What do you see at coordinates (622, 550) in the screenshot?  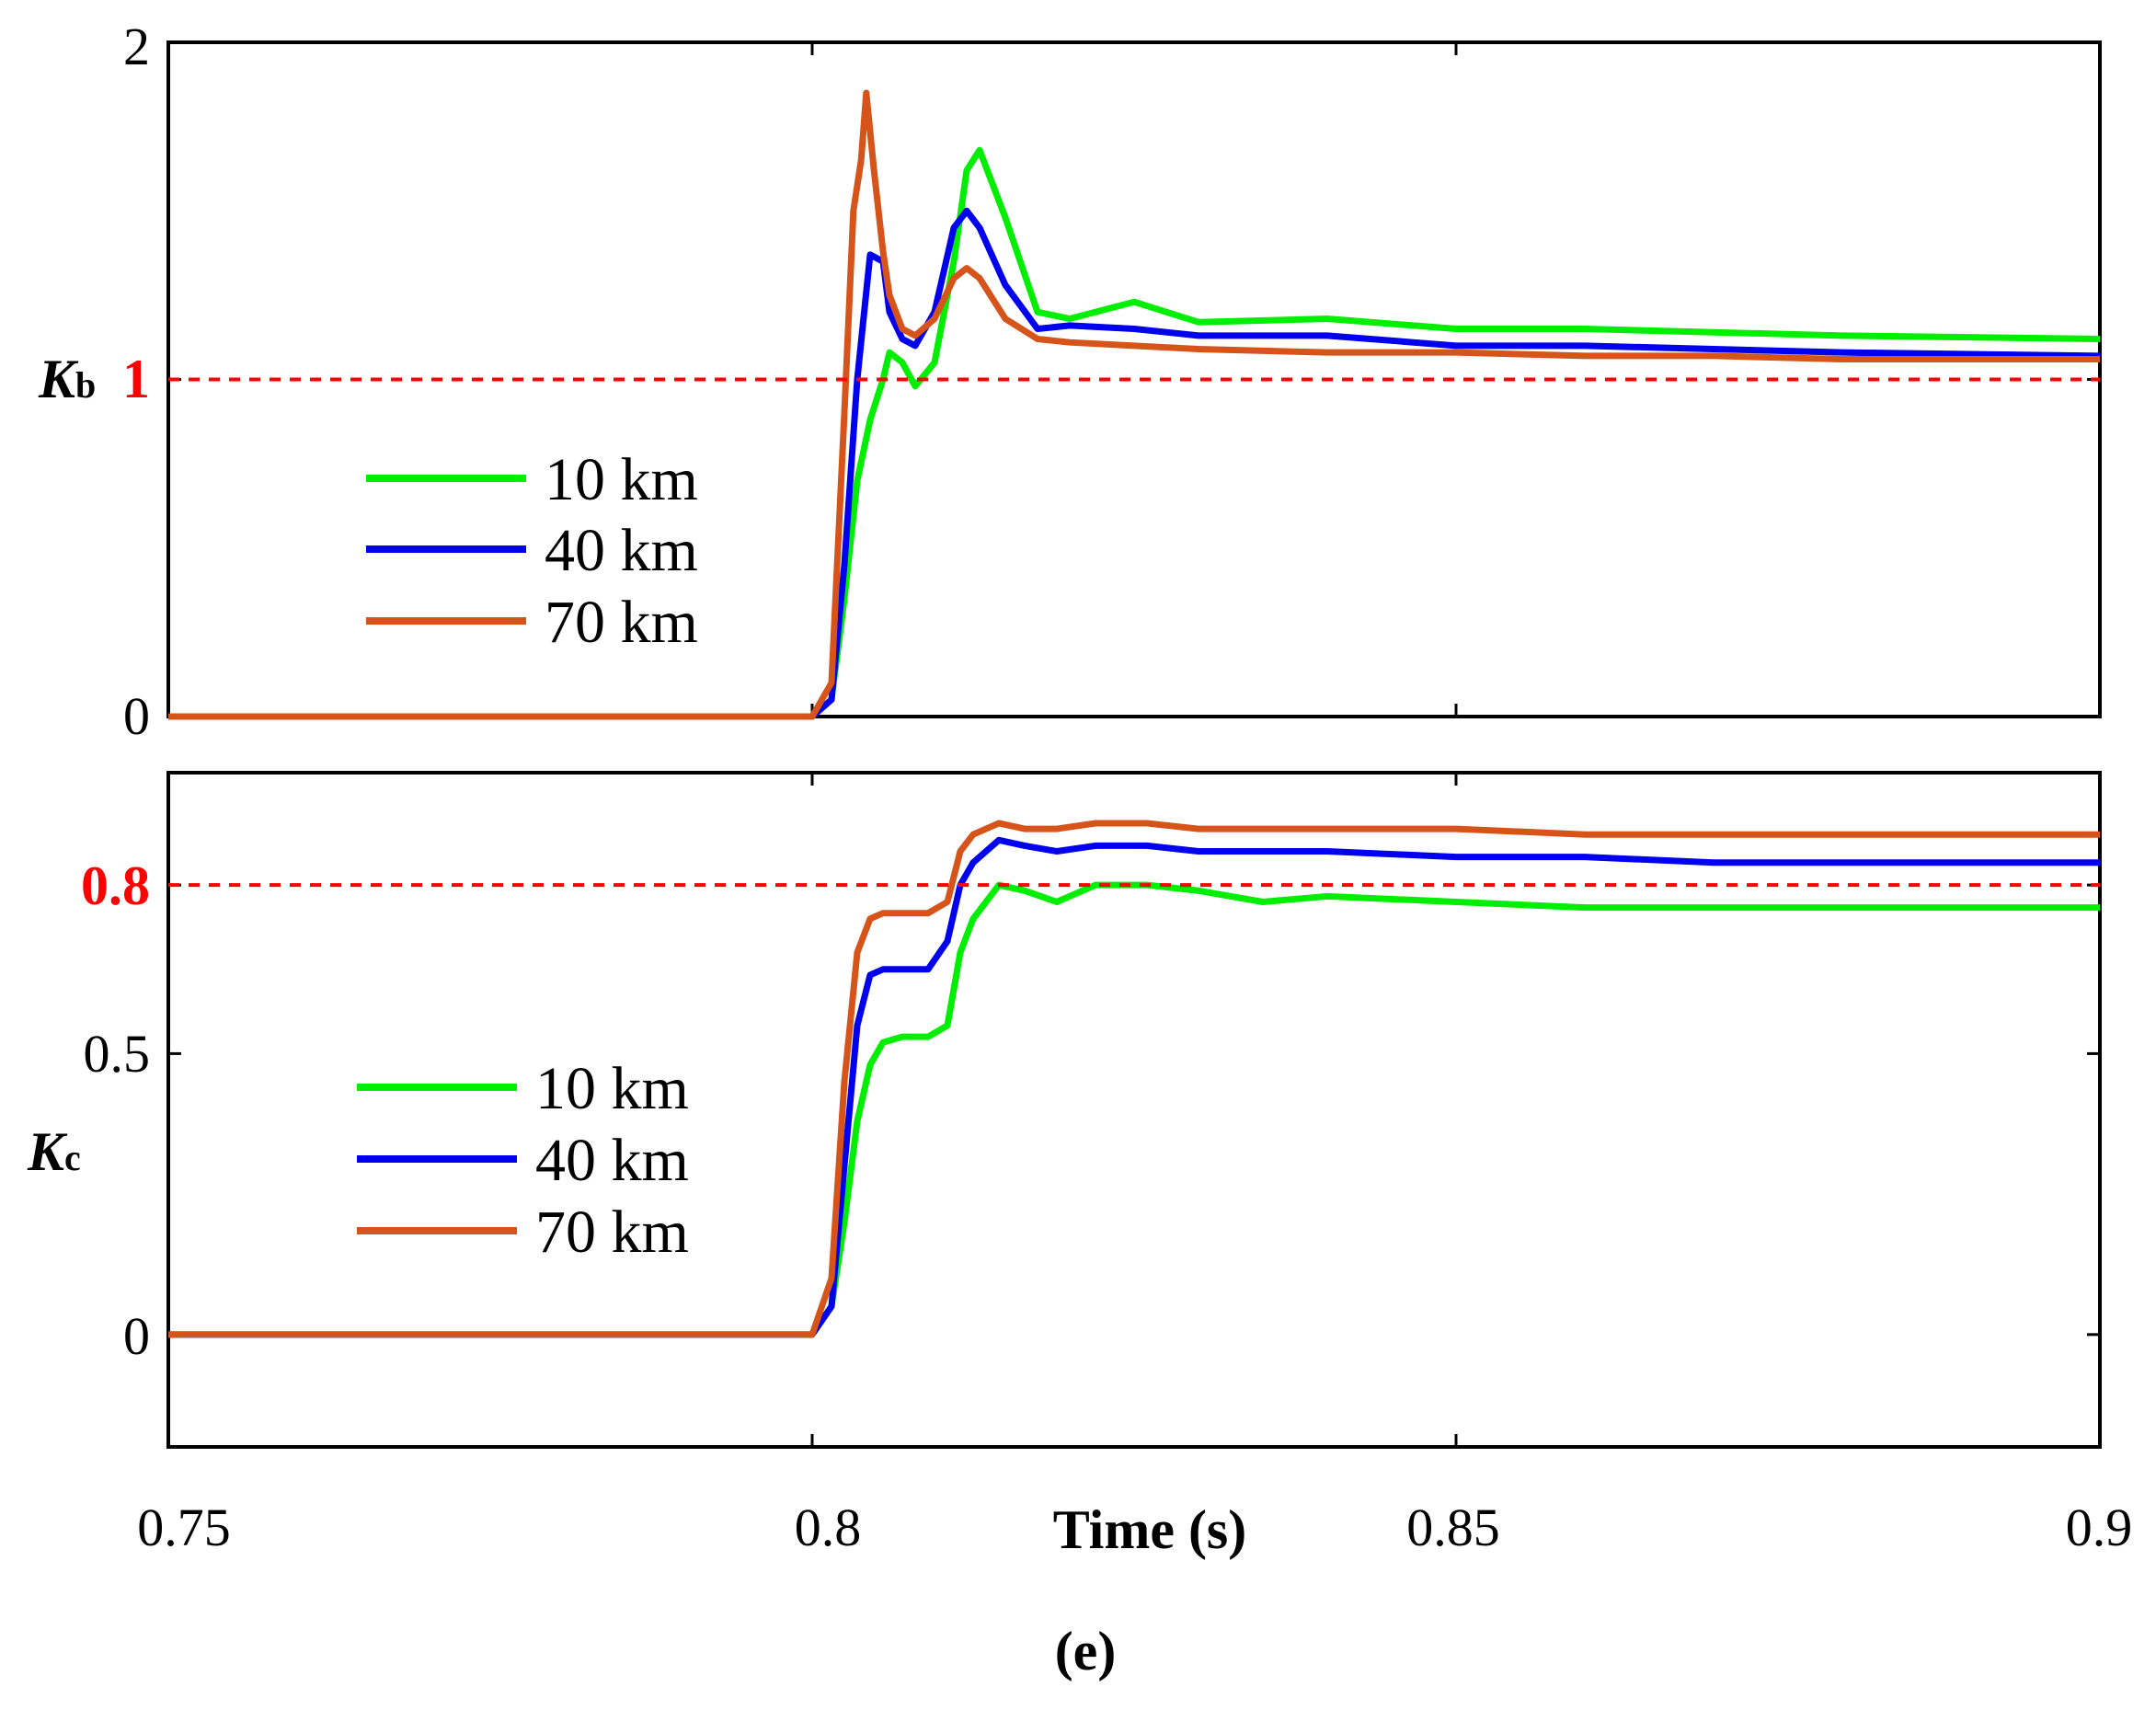 I see `top-legend-label-40km: 40 km` at bounding box center [622, 550].